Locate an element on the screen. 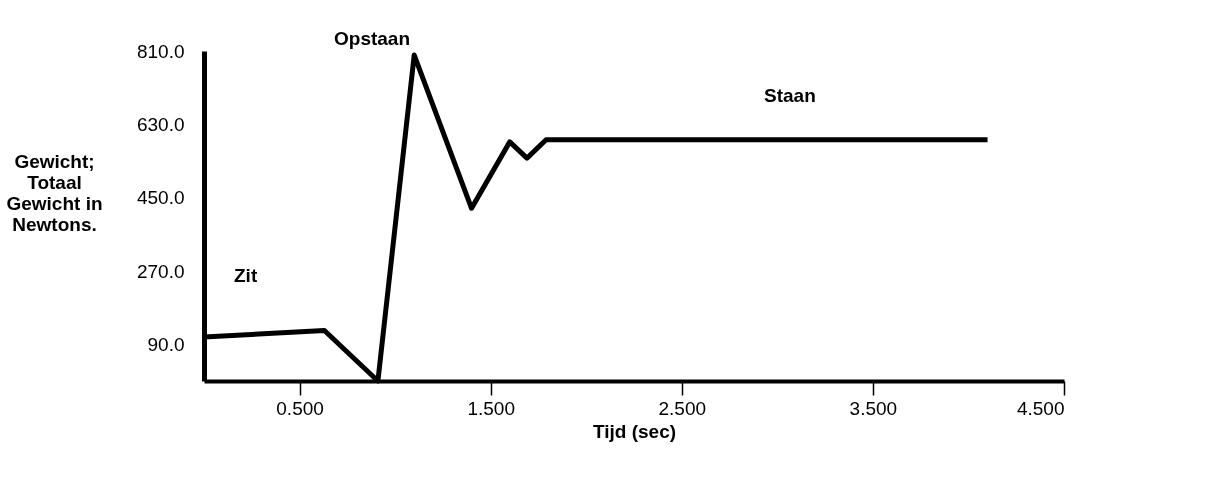  y-tick-label: 270.0 is located at coordinates (160, 271).